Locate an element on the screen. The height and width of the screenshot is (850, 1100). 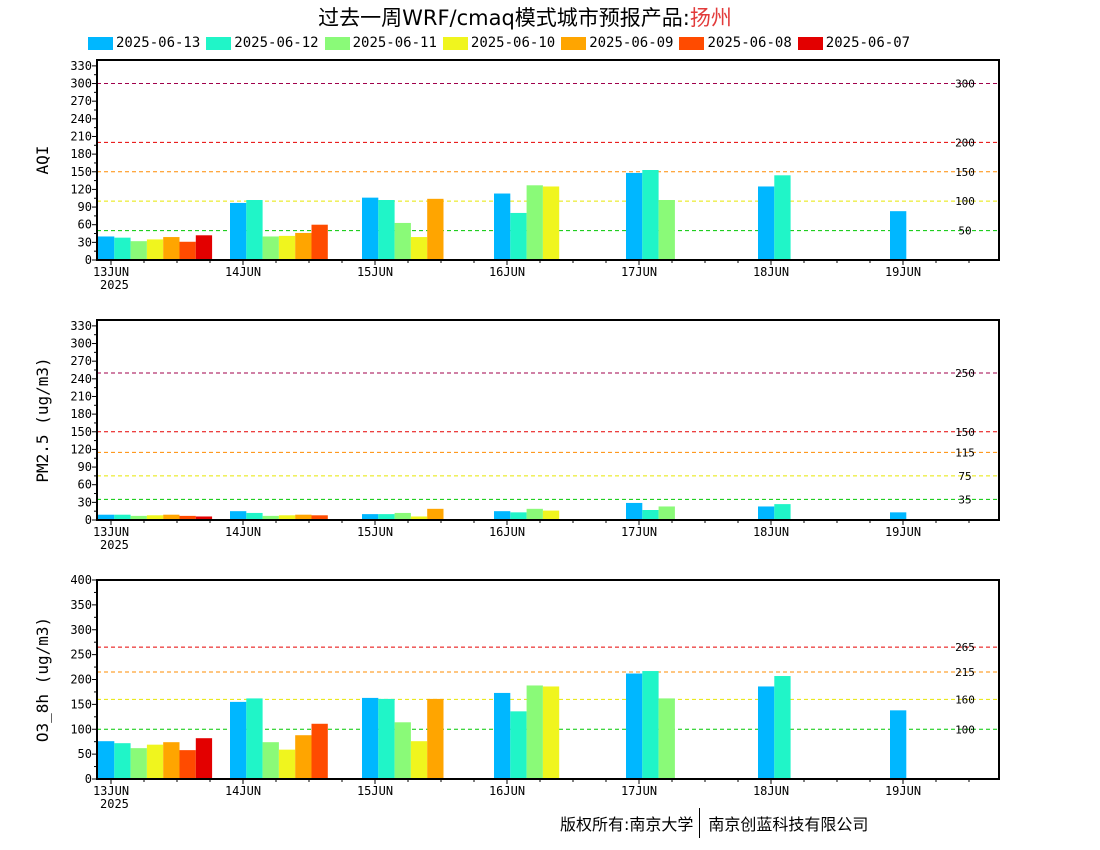
x-tick-label: 16JUN is located at coordinates (507, 532).